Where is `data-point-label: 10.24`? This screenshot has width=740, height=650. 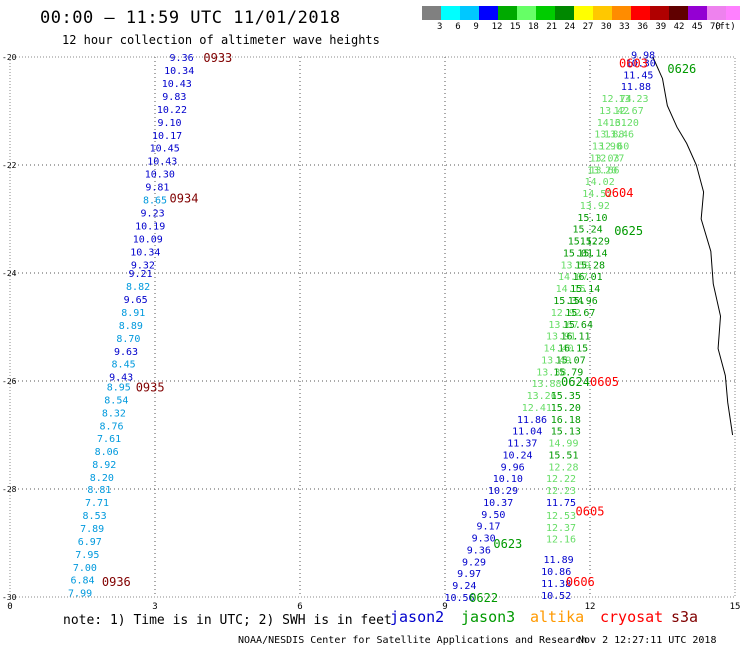 data-point-label: 10.24 is located at coordinates (517, 455).